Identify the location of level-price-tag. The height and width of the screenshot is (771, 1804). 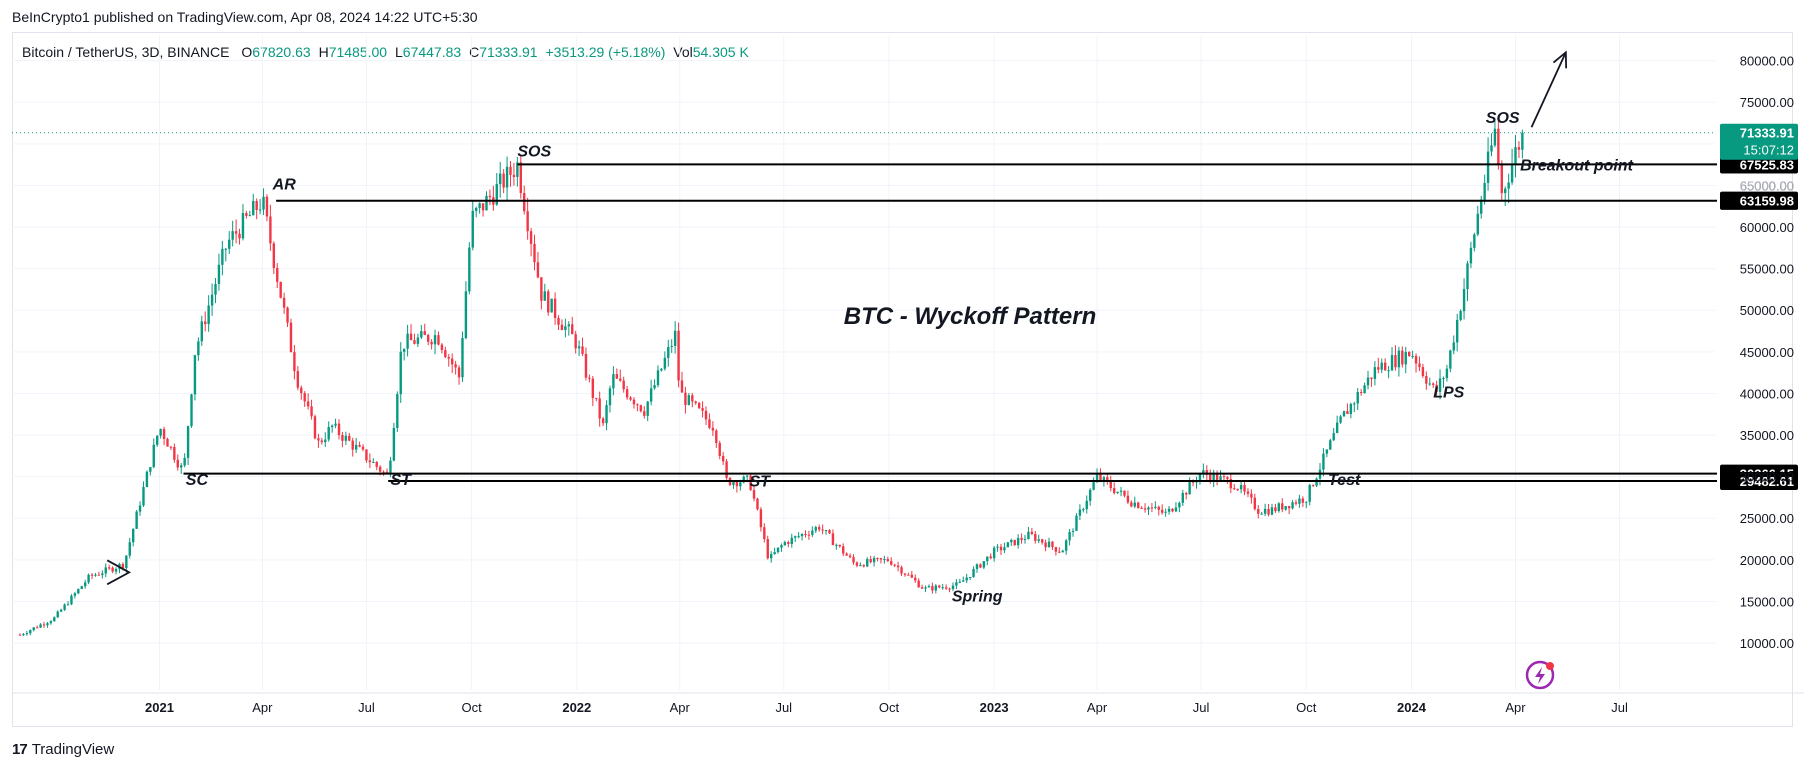
(1759, 200).